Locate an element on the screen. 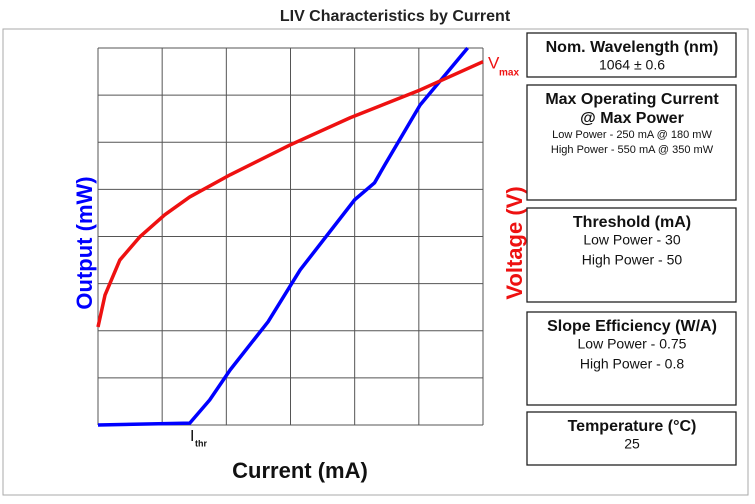  panel-line: 25 is located at coordinates (632, 444).